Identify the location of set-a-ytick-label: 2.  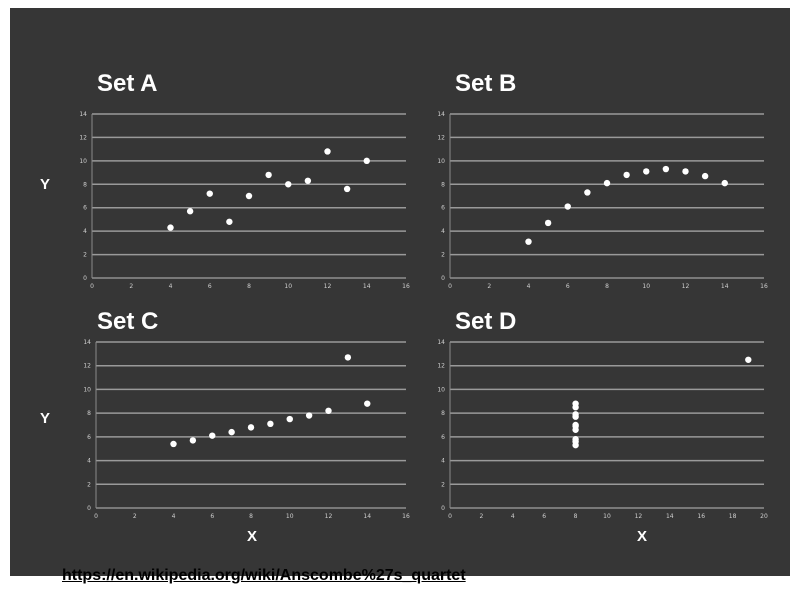
(85, 255).